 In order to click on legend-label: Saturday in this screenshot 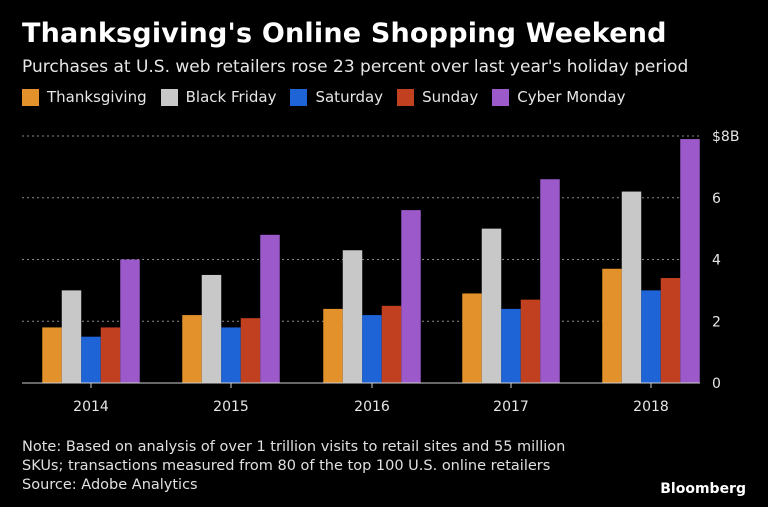, I will do `click(349, 97)`.